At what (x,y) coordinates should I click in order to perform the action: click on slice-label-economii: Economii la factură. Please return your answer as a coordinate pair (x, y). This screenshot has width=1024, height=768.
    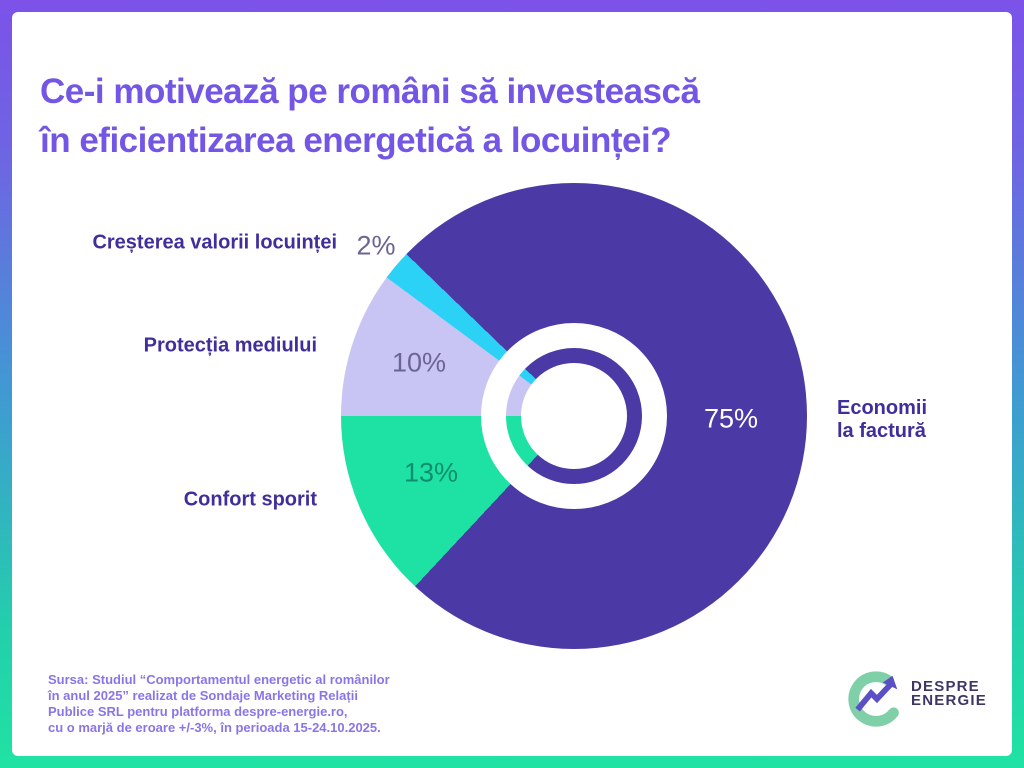
    Looking at the image, I should click on (882, 420).